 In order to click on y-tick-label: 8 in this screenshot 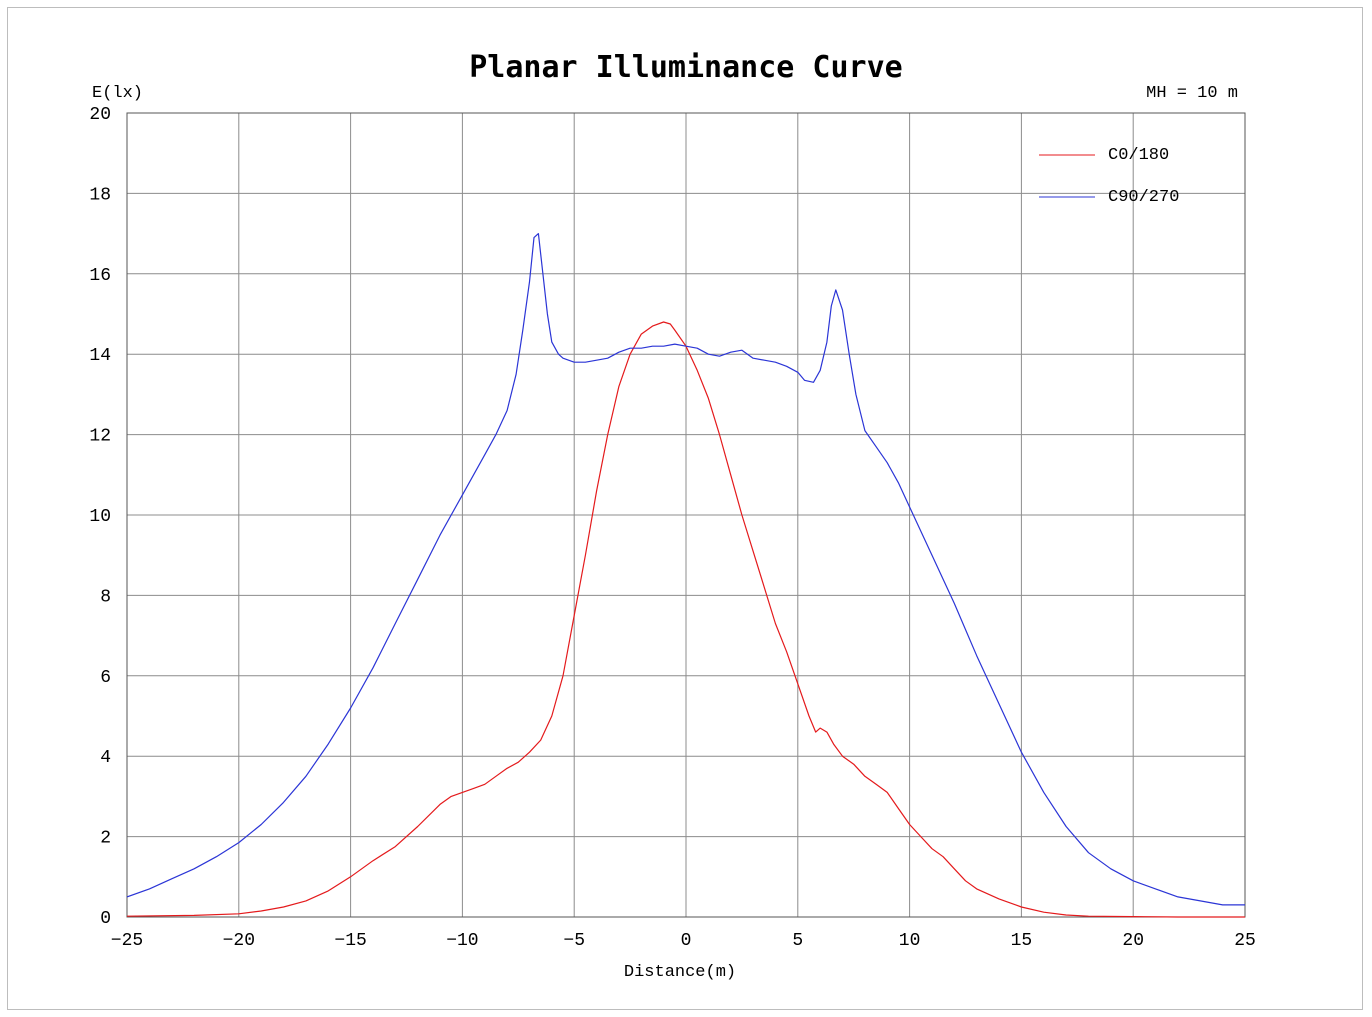, I will do `click(105, 597)`.